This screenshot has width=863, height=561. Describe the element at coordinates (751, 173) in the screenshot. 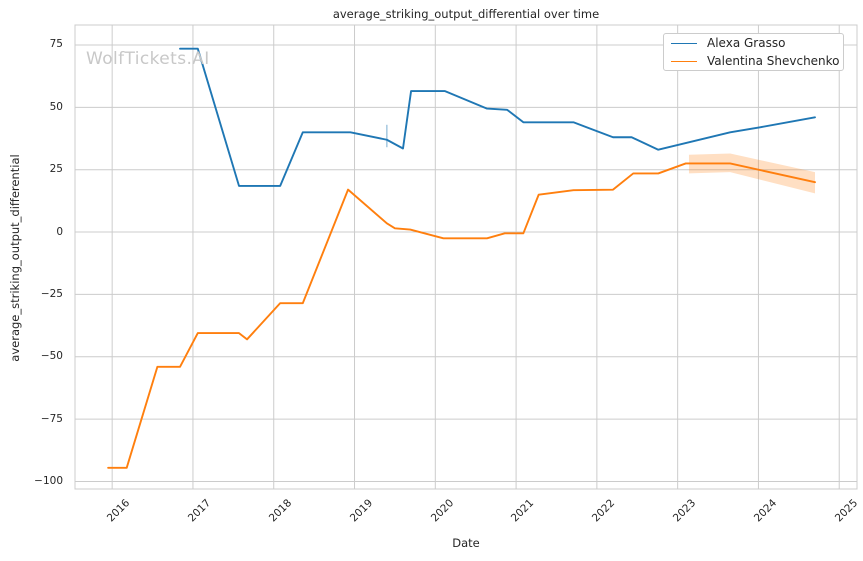

I see `confidence-band` at that location.